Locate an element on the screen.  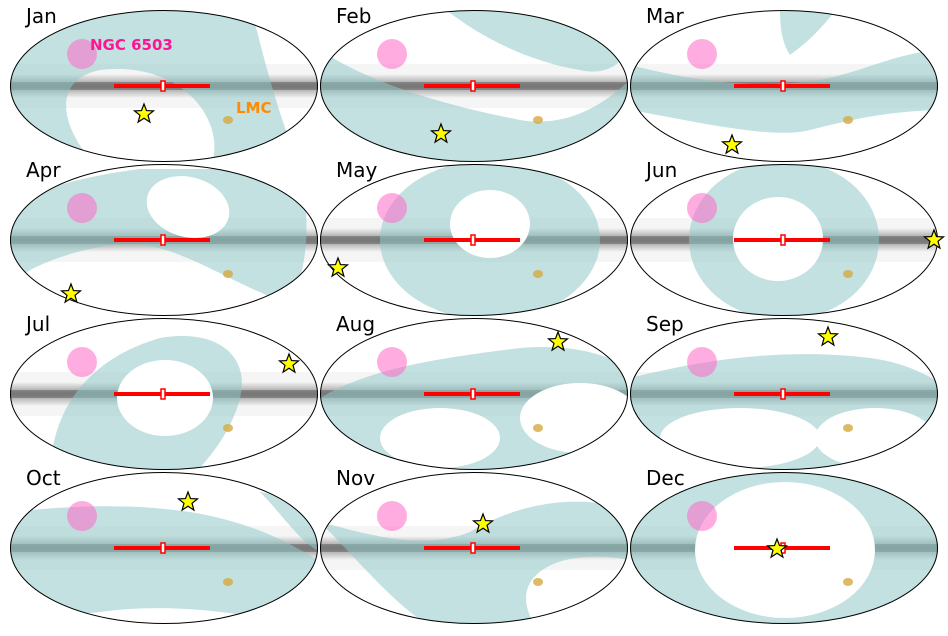
sky-map-panel-aug: Aug is located at coordinates (475, 392).